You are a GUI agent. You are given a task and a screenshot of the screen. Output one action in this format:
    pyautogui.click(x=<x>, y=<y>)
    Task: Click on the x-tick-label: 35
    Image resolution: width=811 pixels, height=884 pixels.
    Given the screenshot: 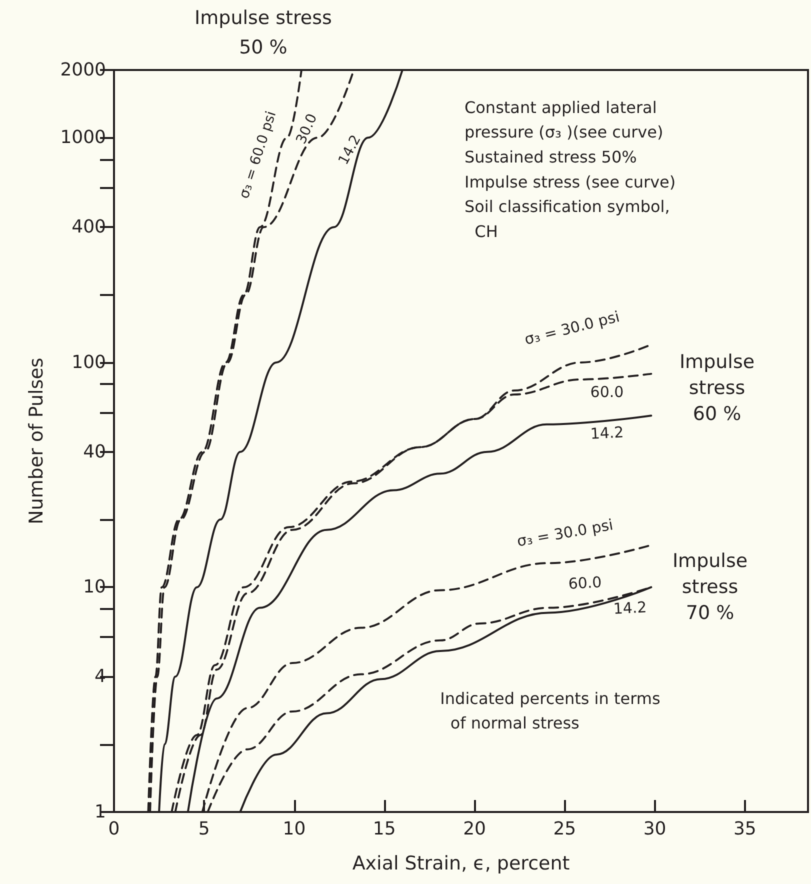 What is the action you would take?
    pyautogui.click(x=744, y=829)
    